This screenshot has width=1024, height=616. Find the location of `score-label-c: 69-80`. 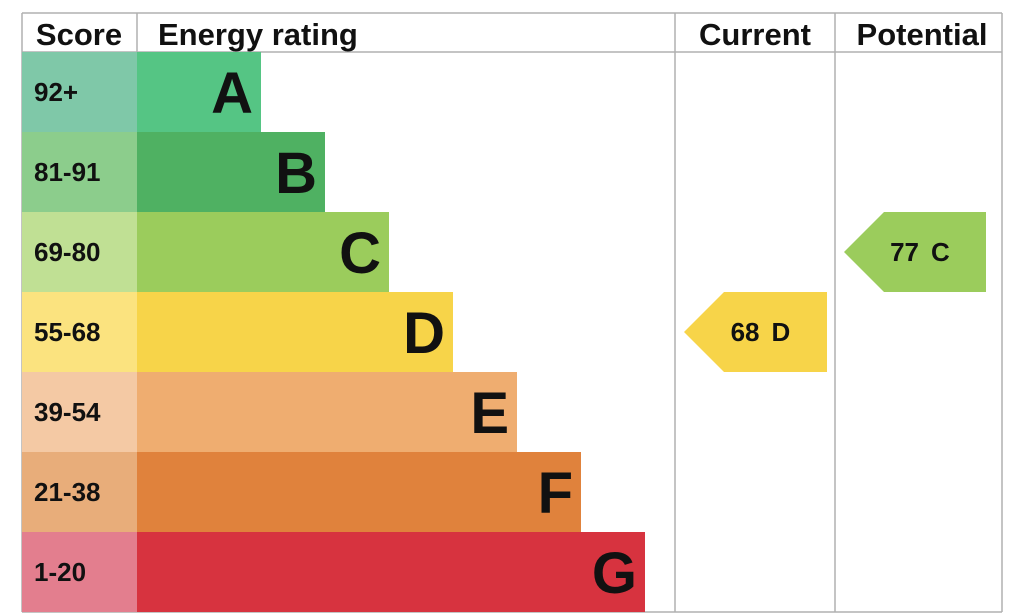

score-label-c: 69-80 is located at coordinates (67, 252).